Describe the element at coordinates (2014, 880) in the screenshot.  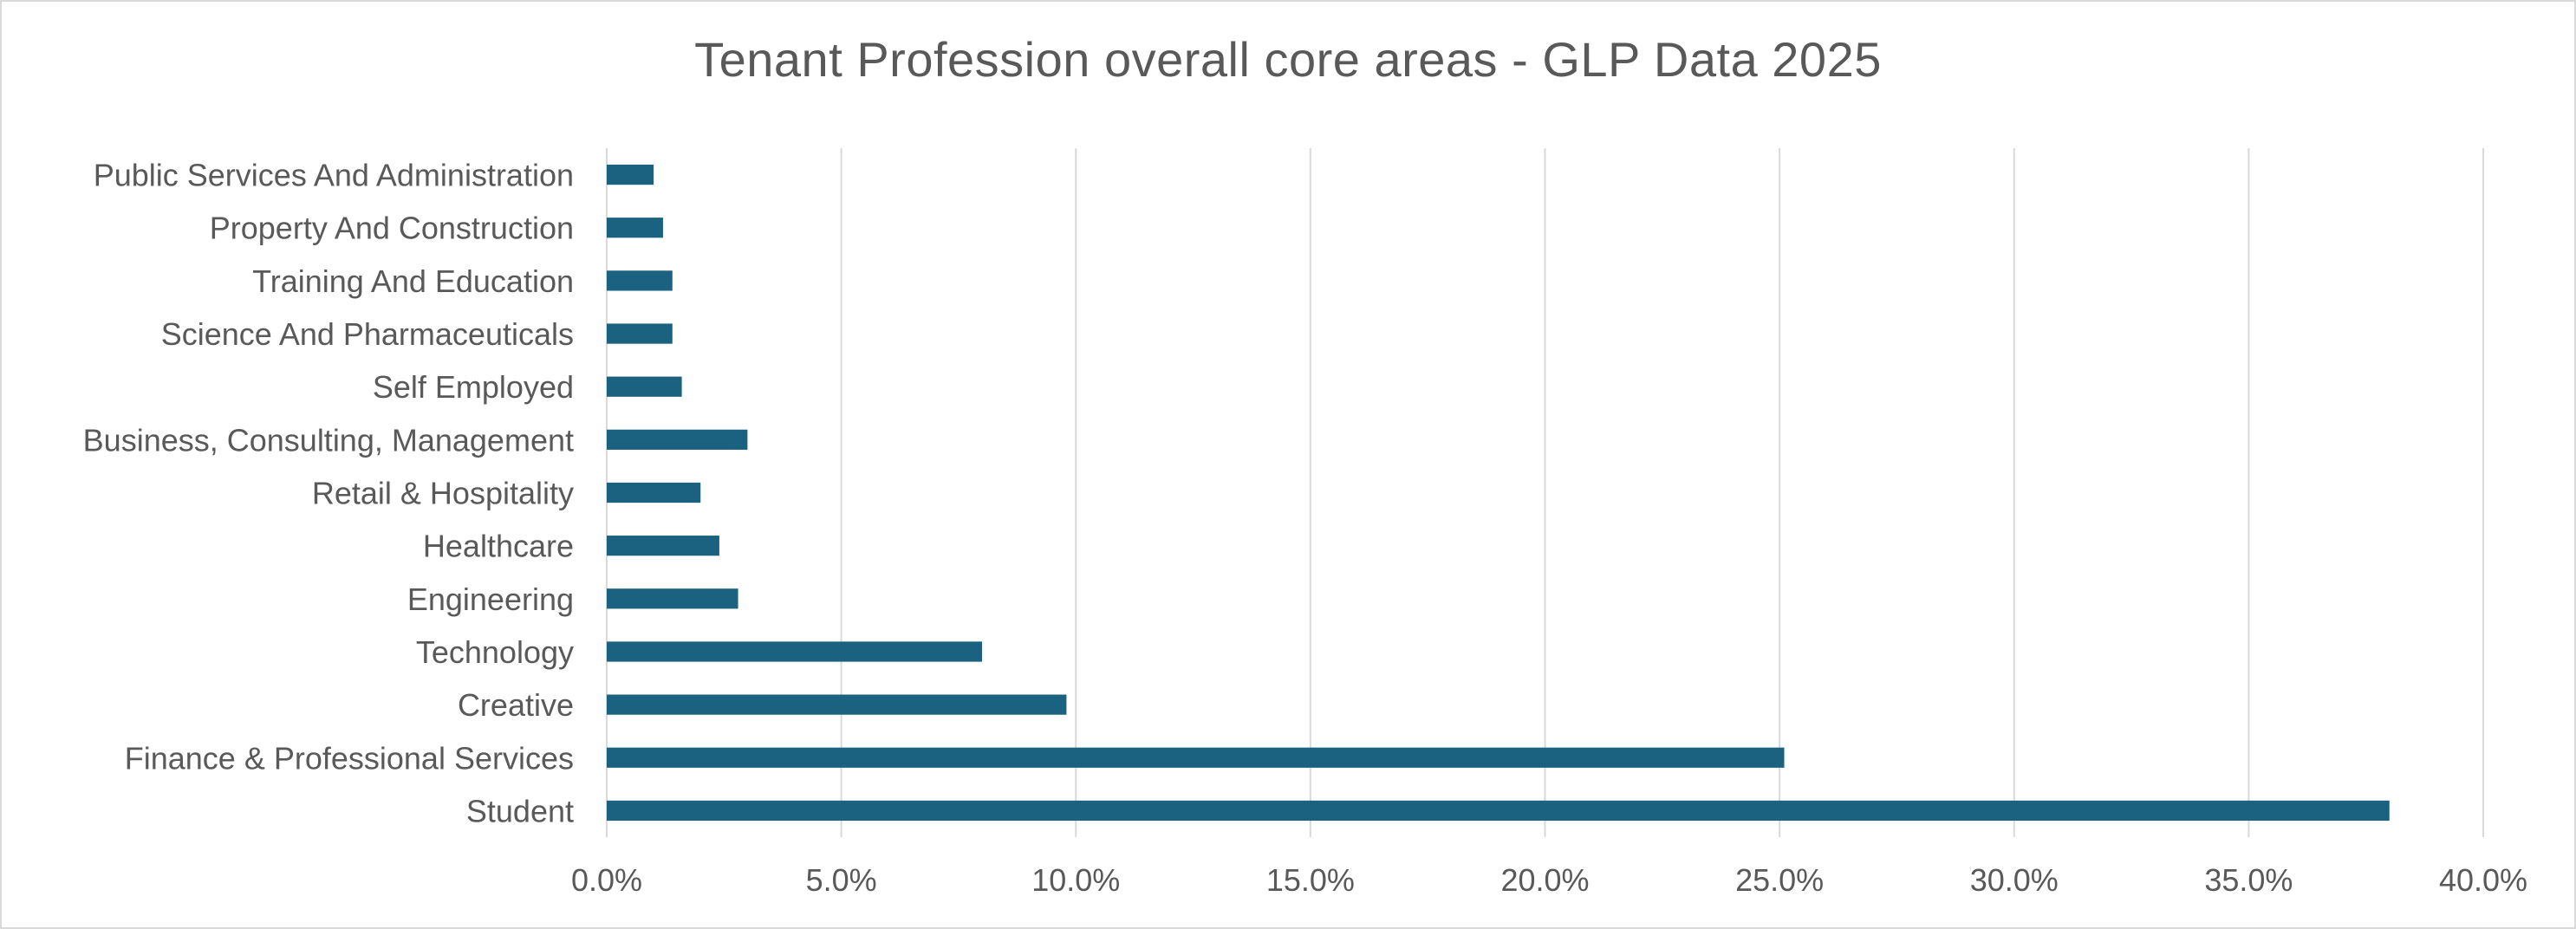
I see `x-tick-label: 30.0%` at that location.